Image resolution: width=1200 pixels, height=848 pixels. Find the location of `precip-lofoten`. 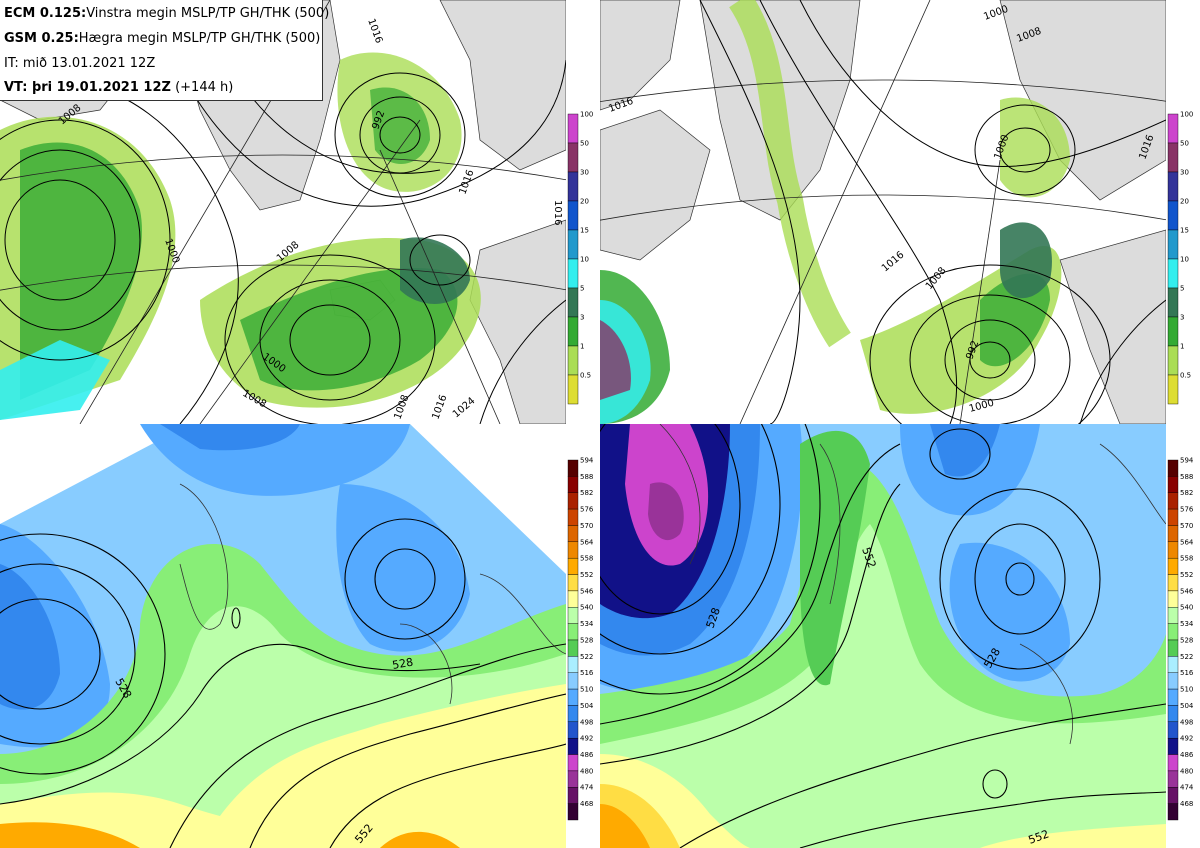

precip-lofoten is located at coordinates (1026, 260).